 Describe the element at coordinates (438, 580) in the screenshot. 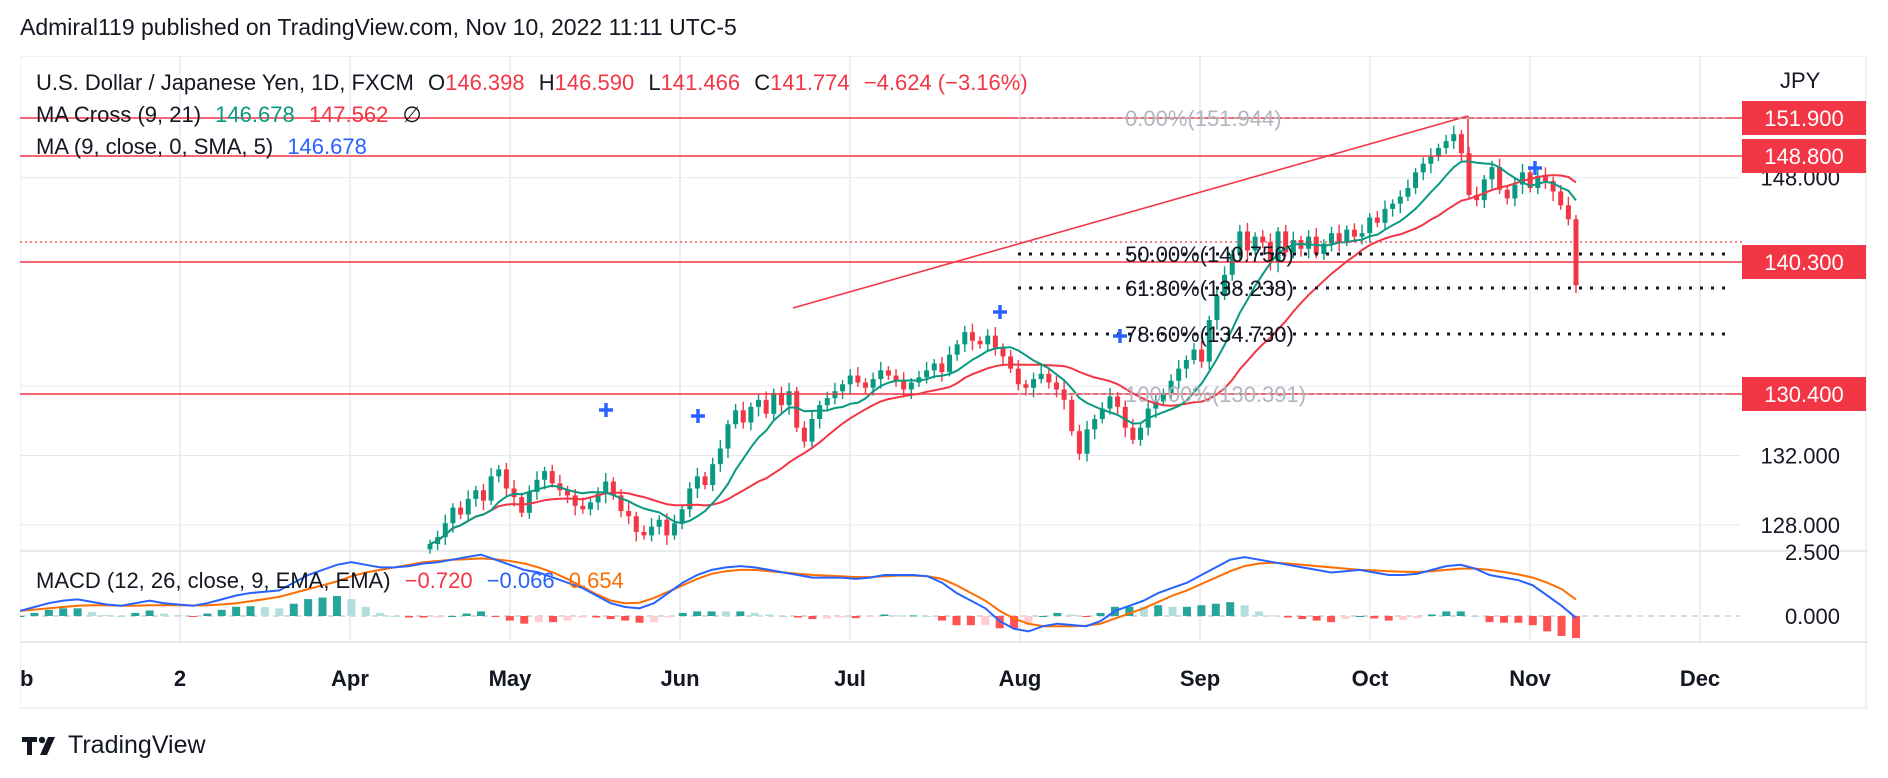

I see `macd-hist-value: −0.720` at that location.